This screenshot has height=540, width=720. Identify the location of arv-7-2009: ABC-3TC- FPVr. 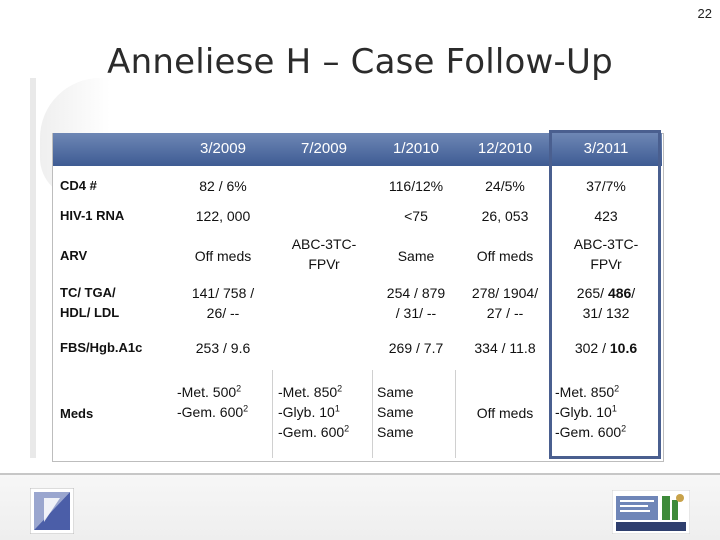
(324, 254).